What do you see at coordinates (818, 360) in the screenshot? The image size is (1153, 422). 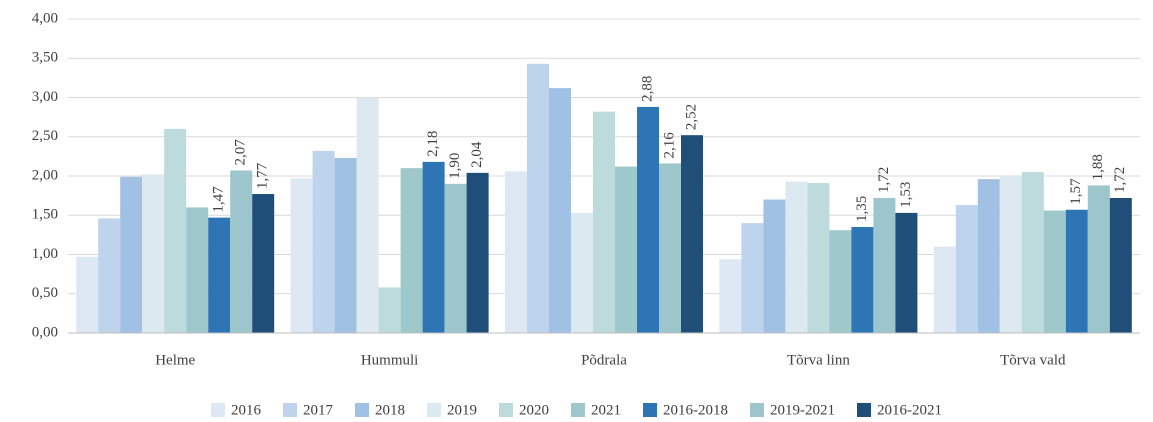 I see `x-tick-label: Tõrva linn` at bounding box center [818, 360].